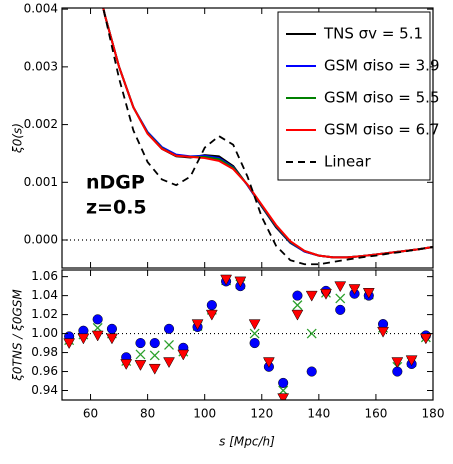  What do you see at coordinates (373, 34) in the screenshot?
I see `legend-label: TNS σv = 5.1` at bounding box center [373, 34].